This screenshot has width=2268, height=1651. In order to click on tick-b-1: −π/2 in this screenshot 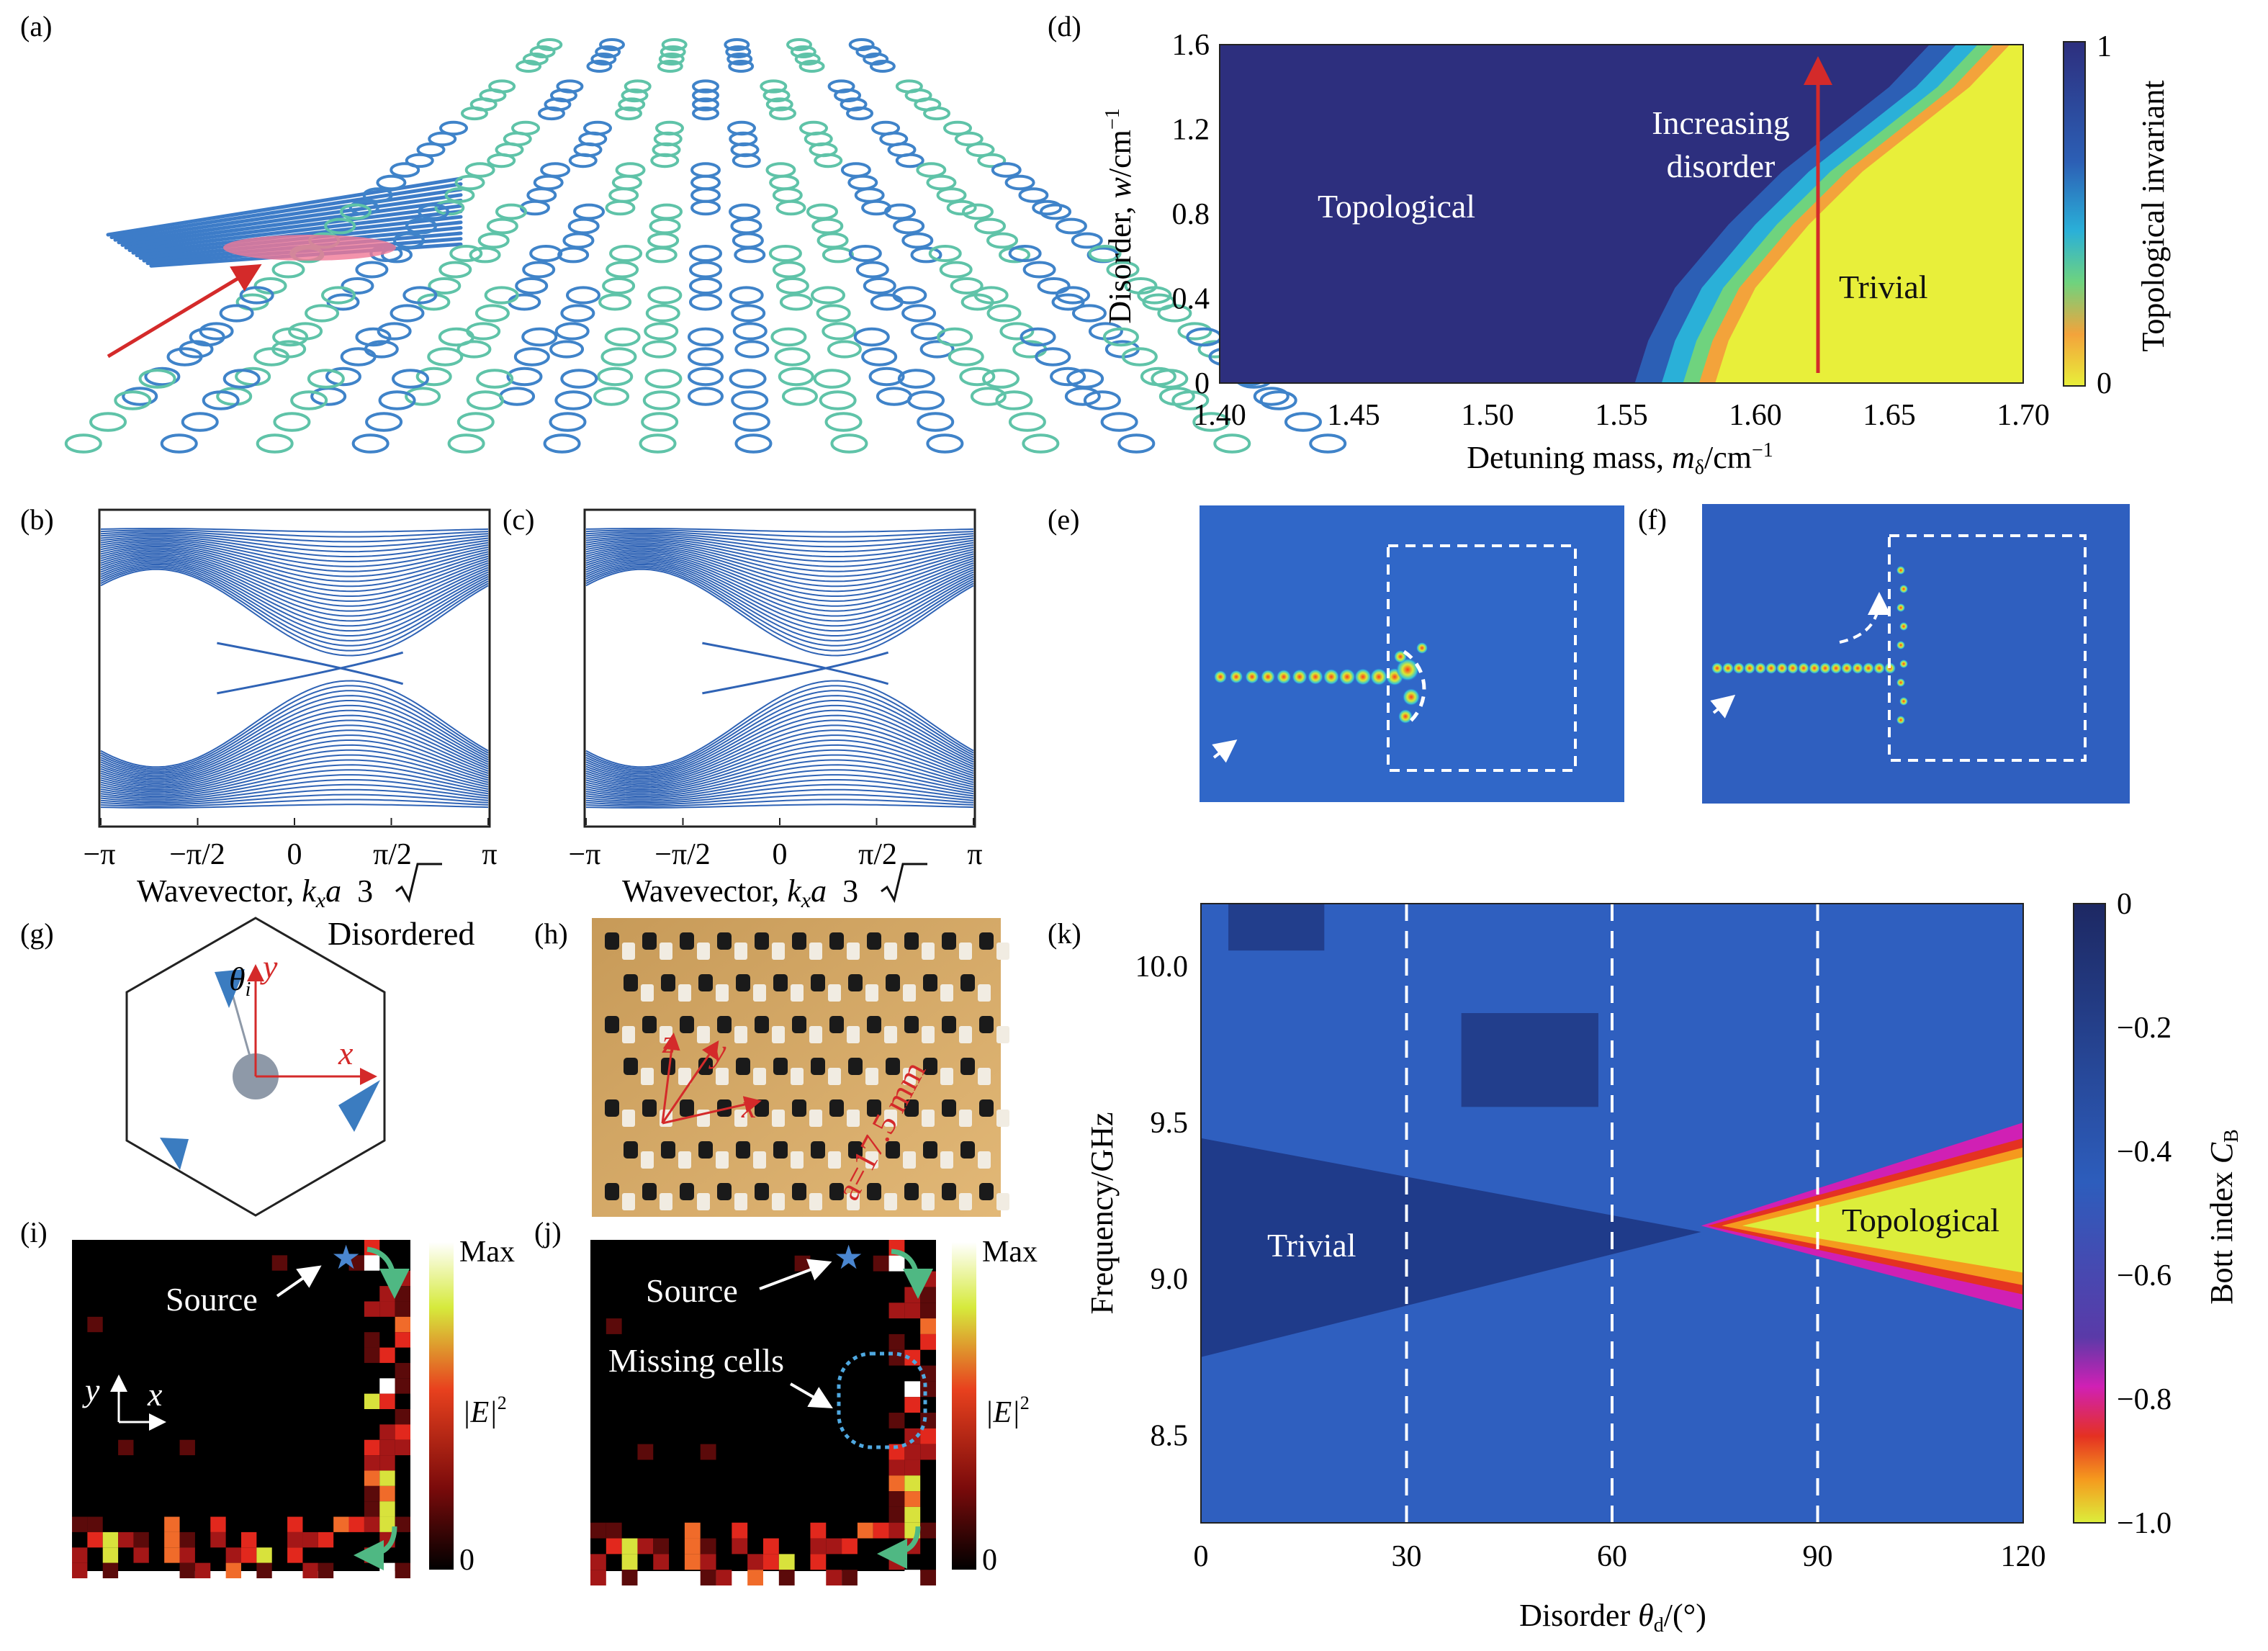, I will do `click(197, 854)`.